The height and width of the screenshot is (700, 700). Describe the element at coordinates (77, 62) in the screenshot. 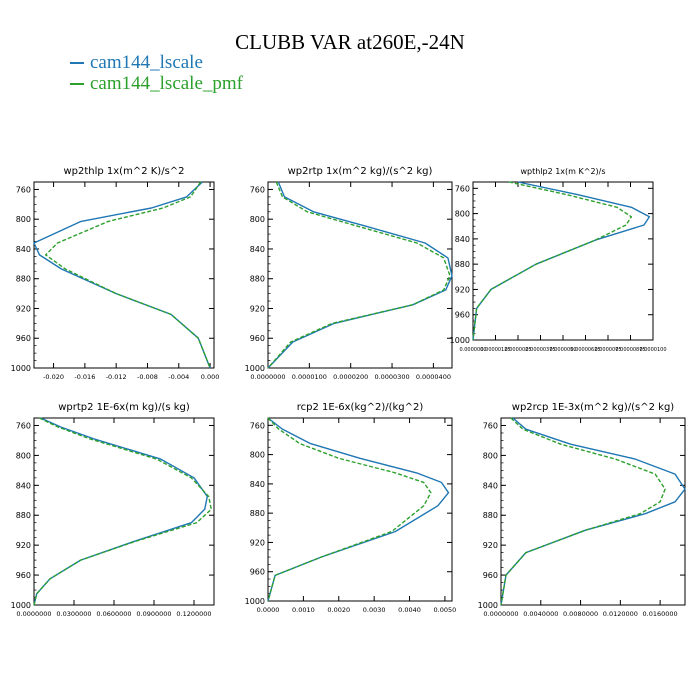

I see `legend-swatch-lscale` at that location.